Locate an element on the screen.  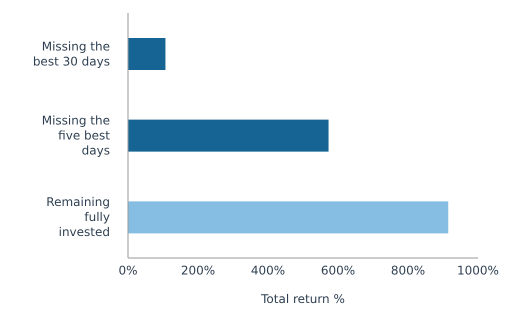
x-tick-label: 200% is located at coordinates (198, 271).